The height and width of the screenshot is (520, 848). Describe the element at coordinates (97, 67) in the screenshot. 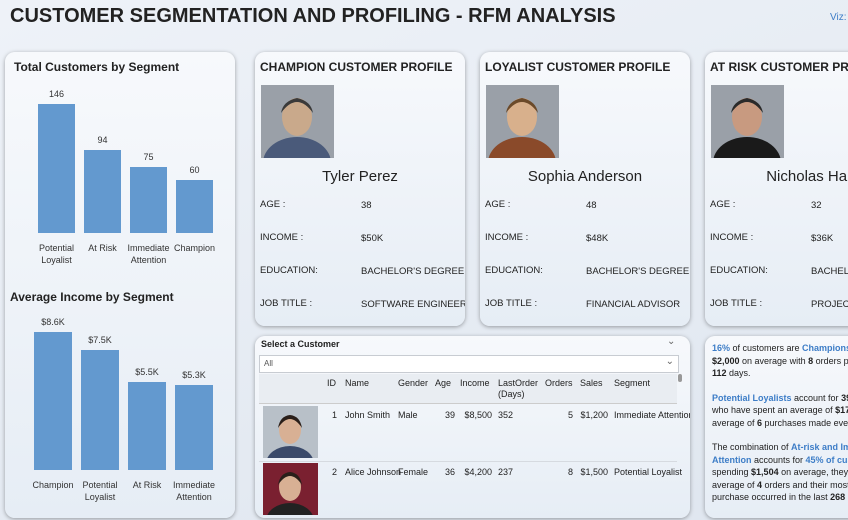

I see `chart-title: Total Customers by Segment` at that location.